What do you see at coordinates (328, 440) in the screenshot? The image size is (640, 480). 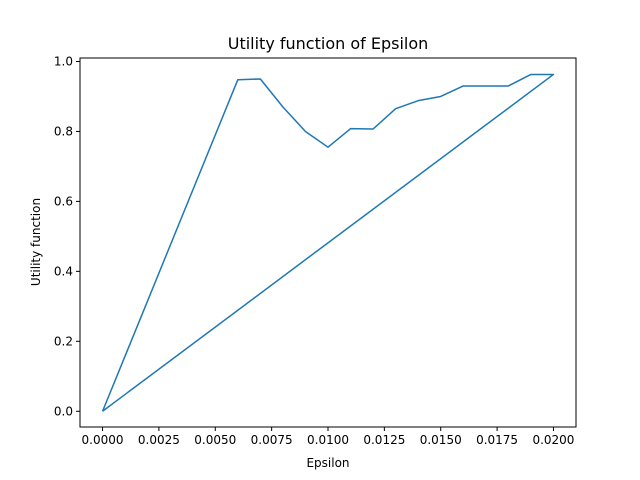 I see `x-tick-label: 0.0100` at bounding box center [328, 440].